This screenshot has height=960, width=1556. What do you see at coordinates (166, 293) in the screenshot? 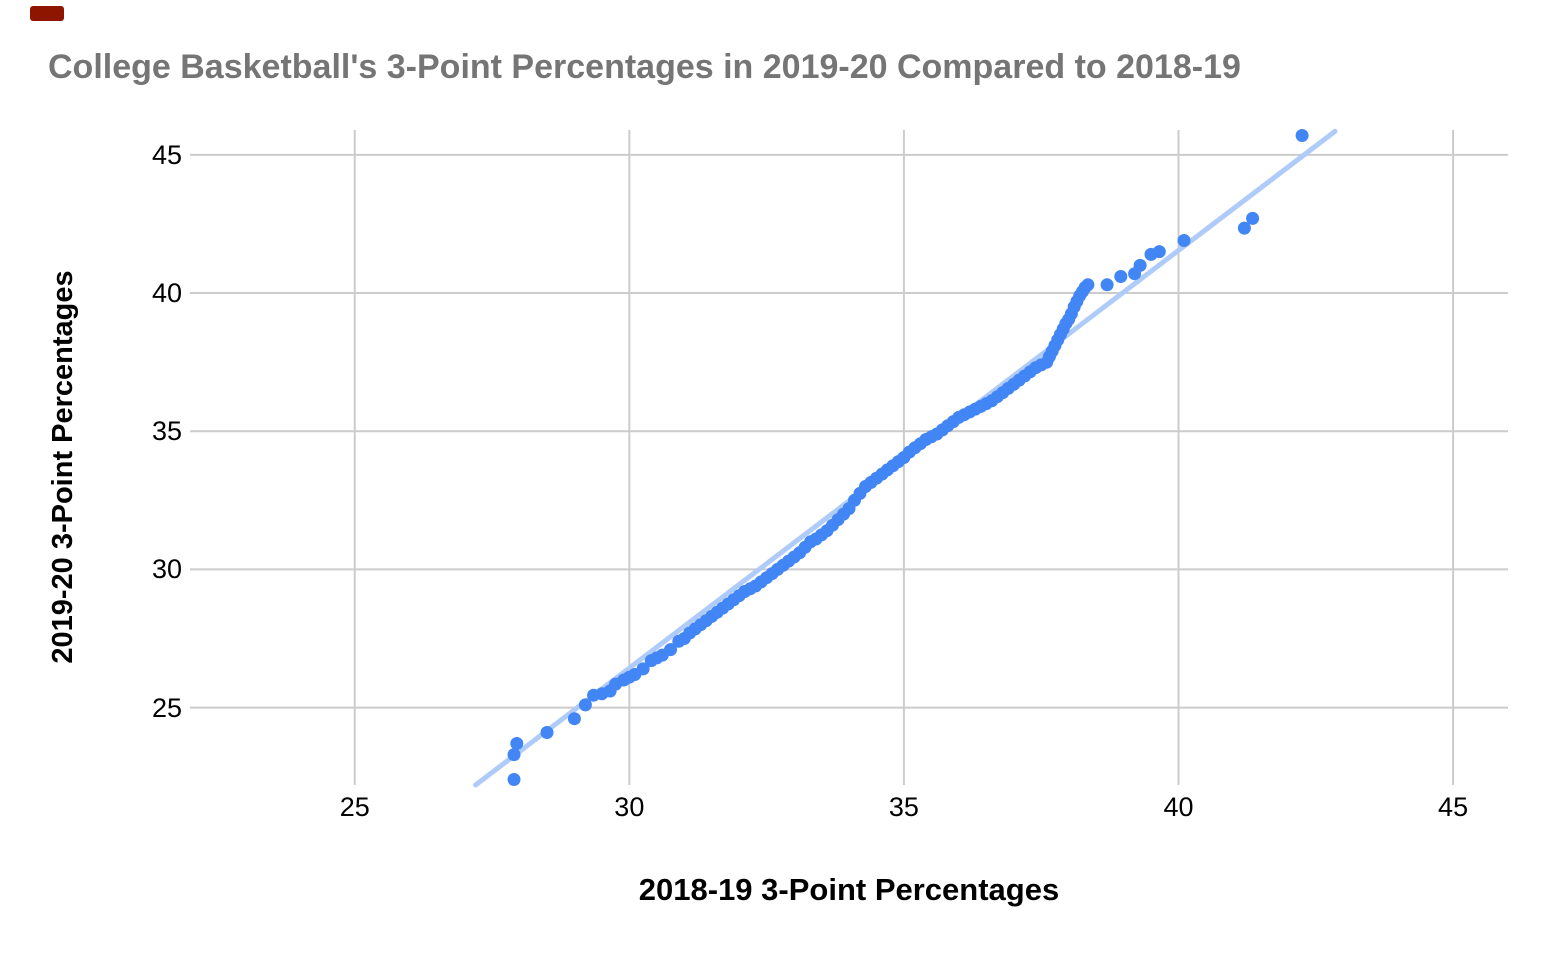
I see `y-tick-label-40: 40` at bounding box center [166, 293].